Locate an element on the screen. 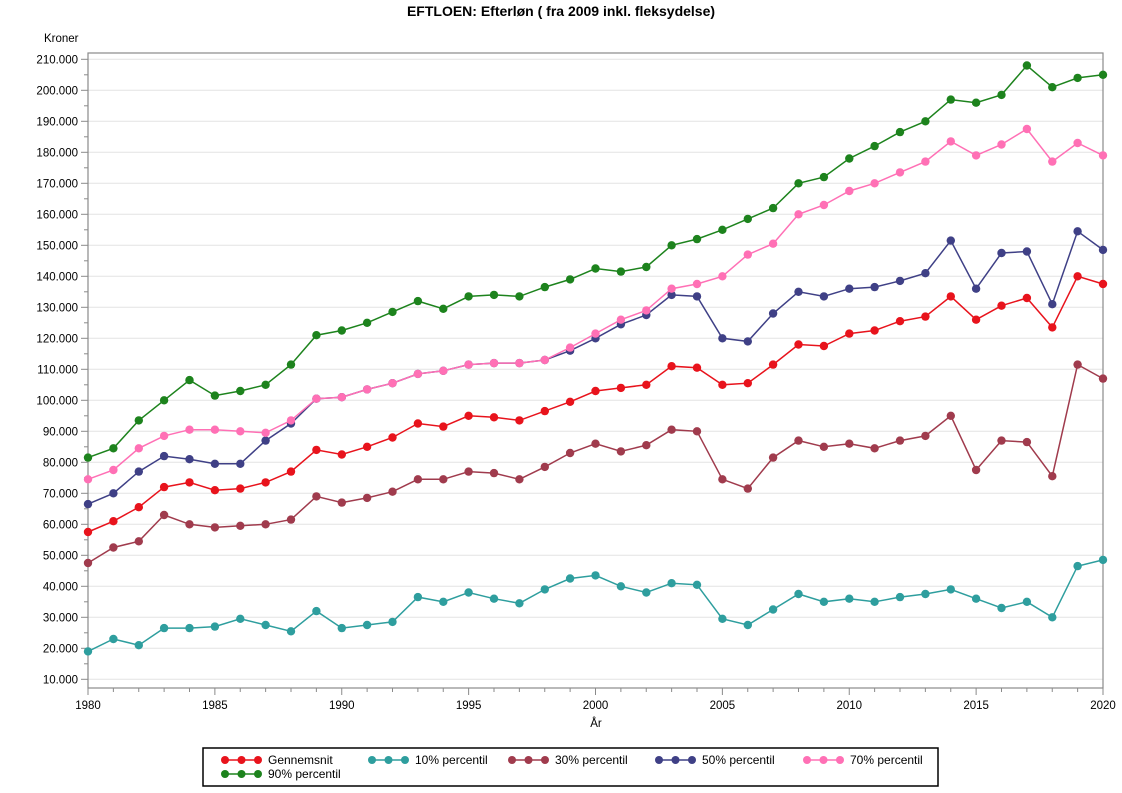 This screenshot has height=793, width=1122. y-tick-label: 70.000 is located at coordinates (60, 494).